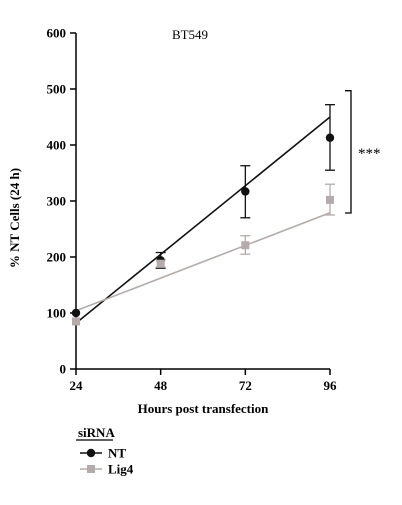 The width and height of the screenshot is (402, 505). I want to click on significance-label: ***, so click(369, 154).